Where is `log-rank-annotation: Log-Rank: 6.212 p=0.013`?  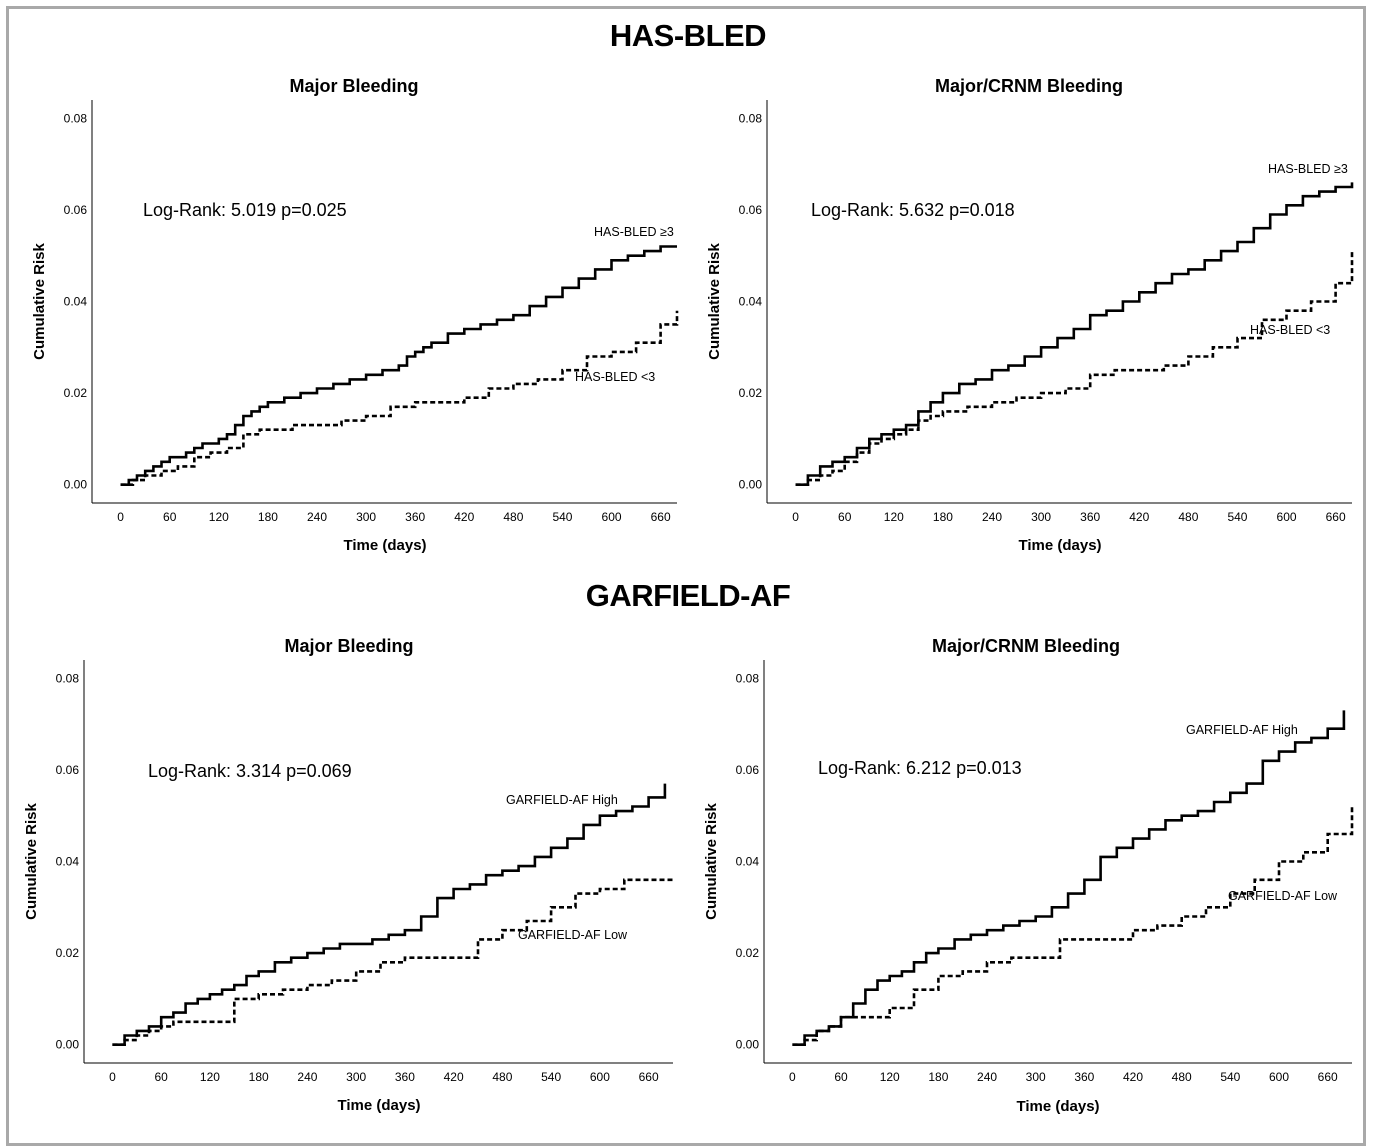 log-rank-annotation: Log-Rank: 6.212 p=0.013 is located at coordinates (920, 768).